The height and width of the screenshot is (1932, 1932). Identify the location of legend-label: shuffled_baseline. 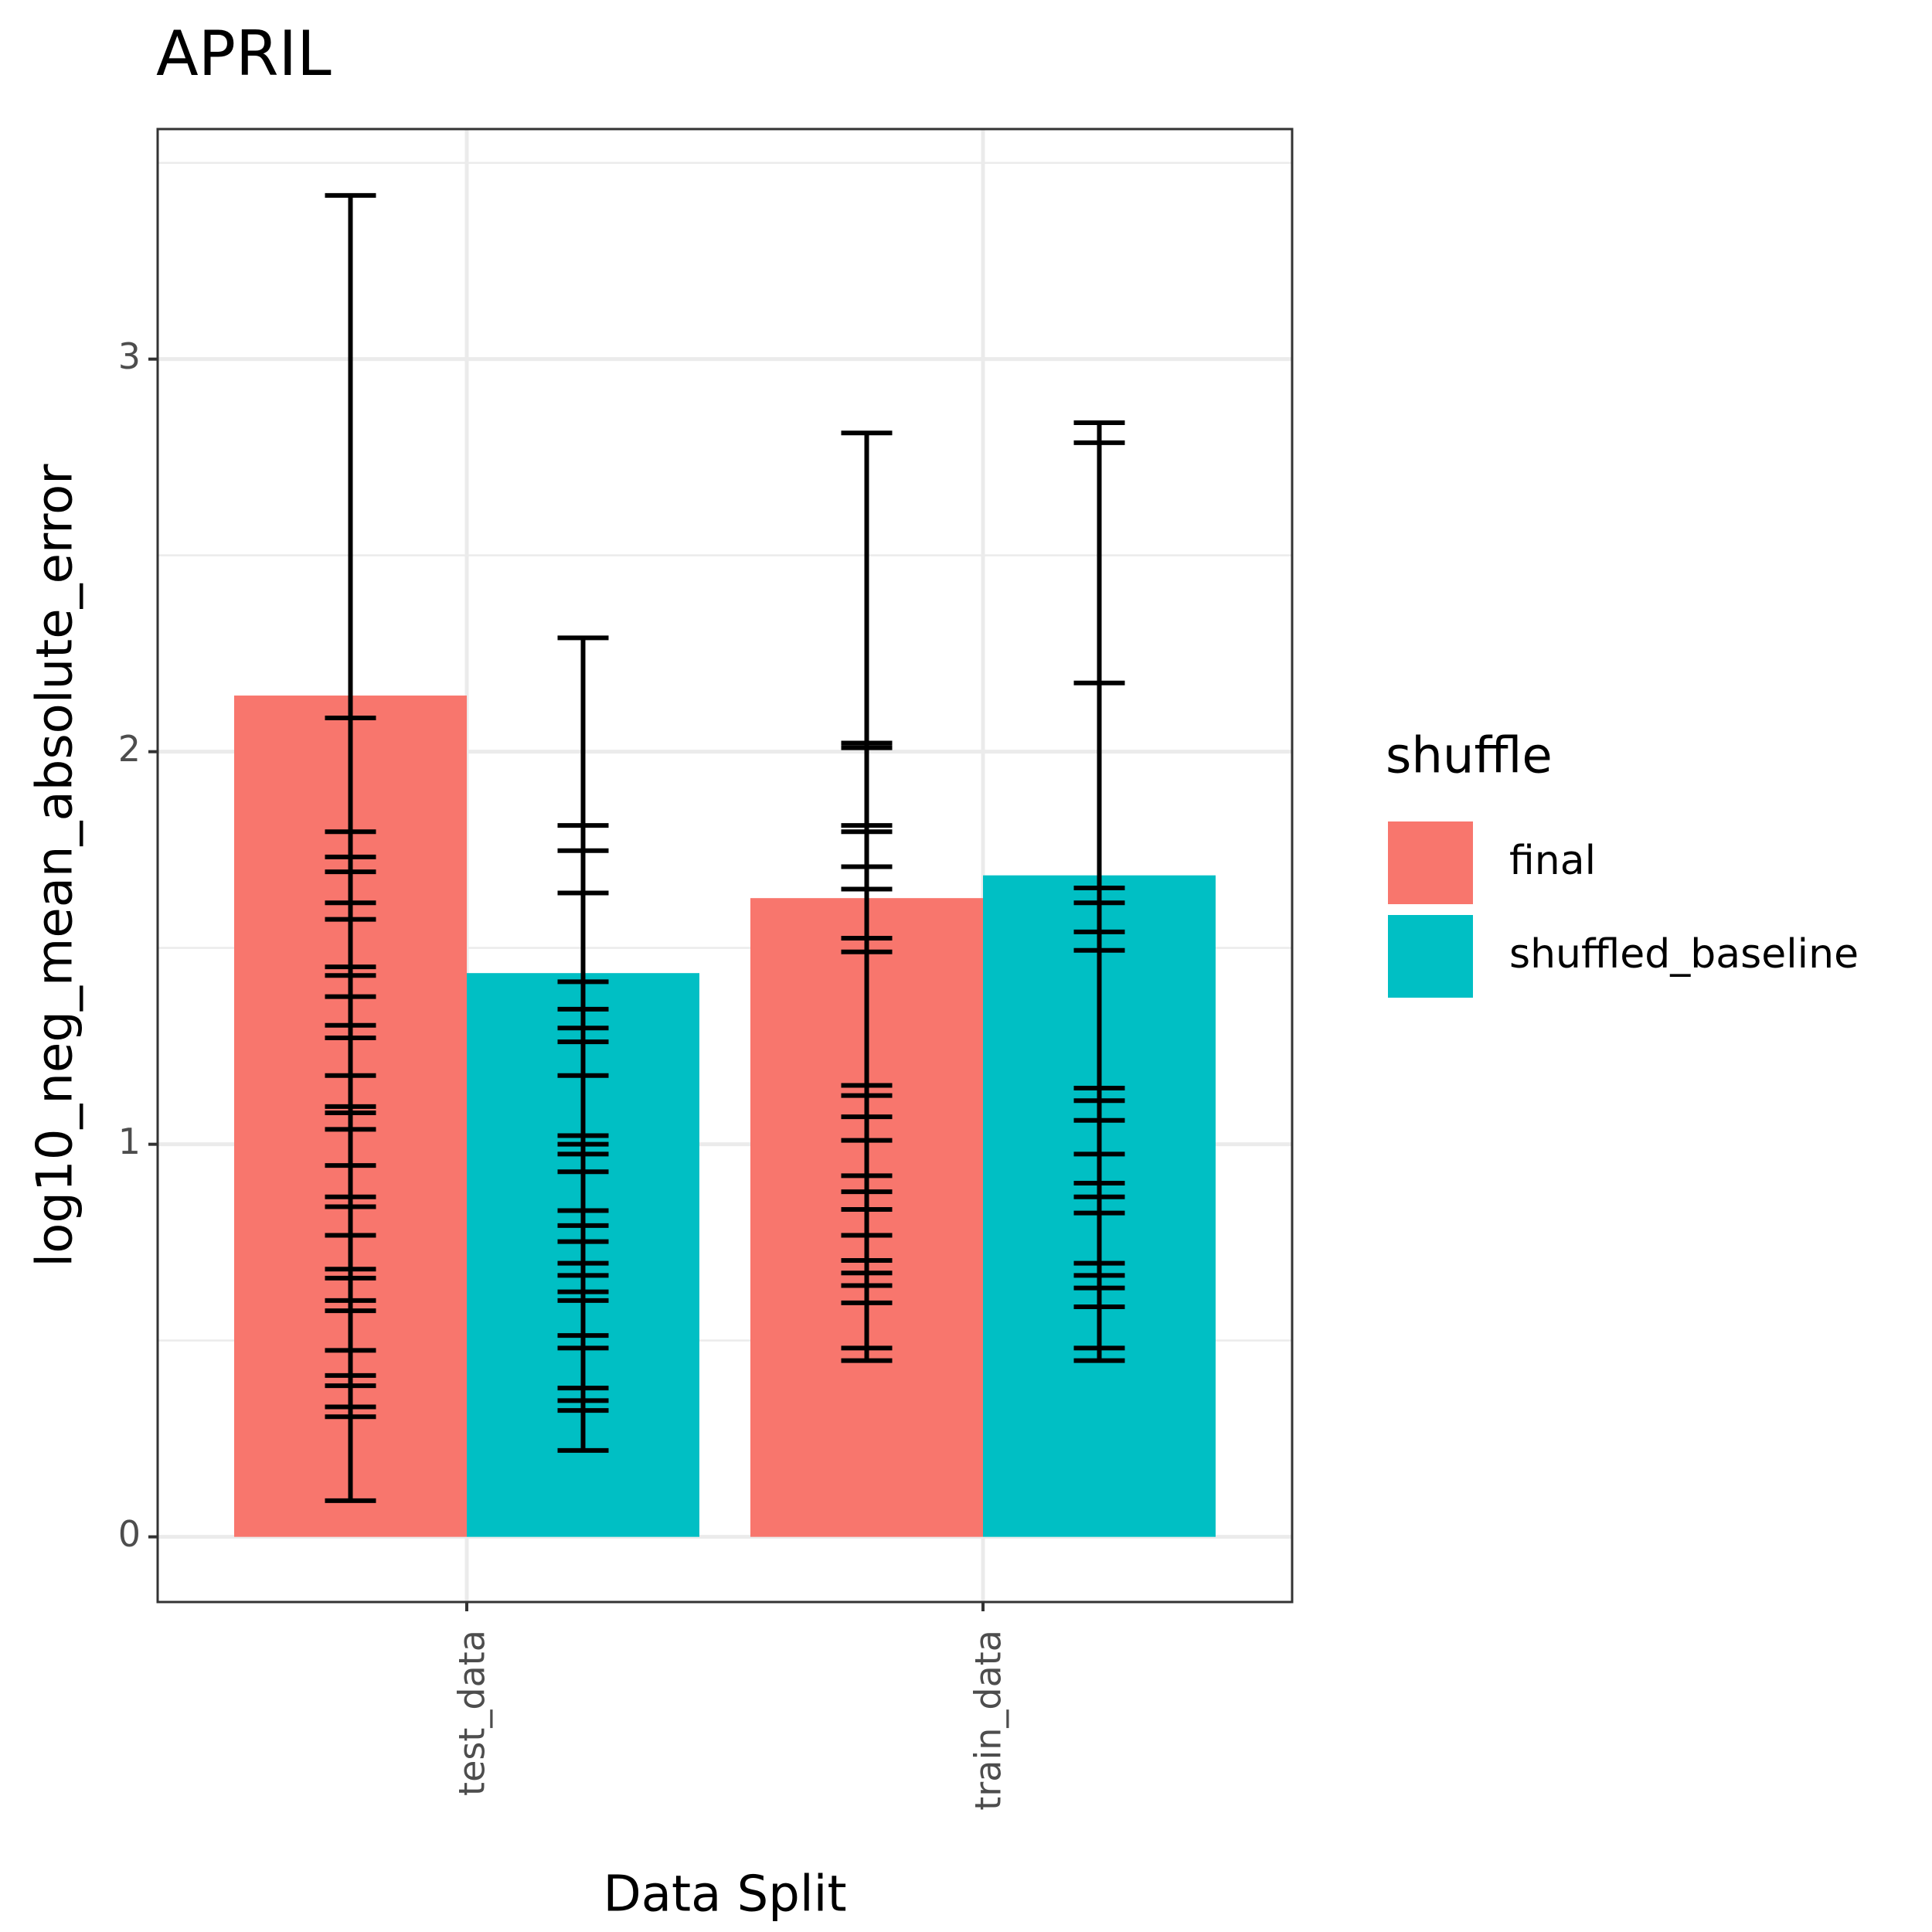
(1684, 955).